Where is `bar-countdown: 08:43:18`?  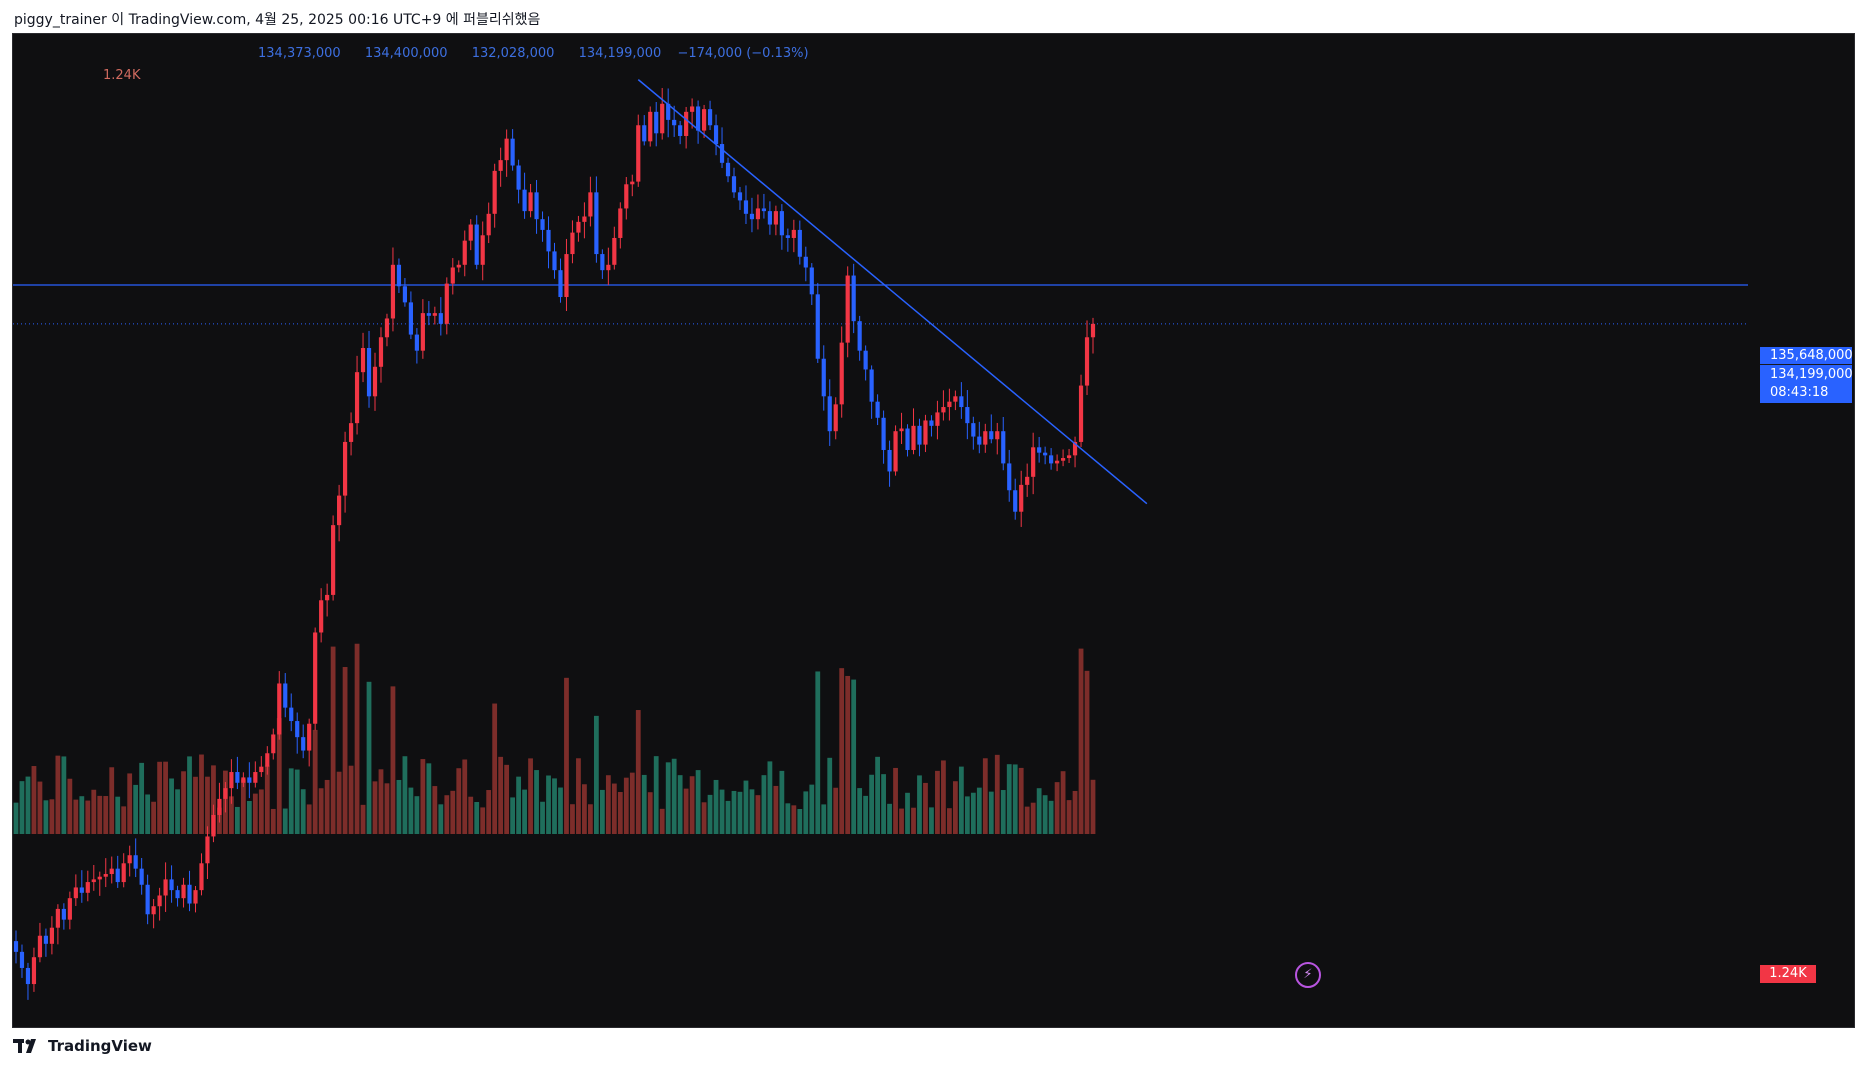 bar-countdown: 08:43:18 is located at coordinates (1799, 392).